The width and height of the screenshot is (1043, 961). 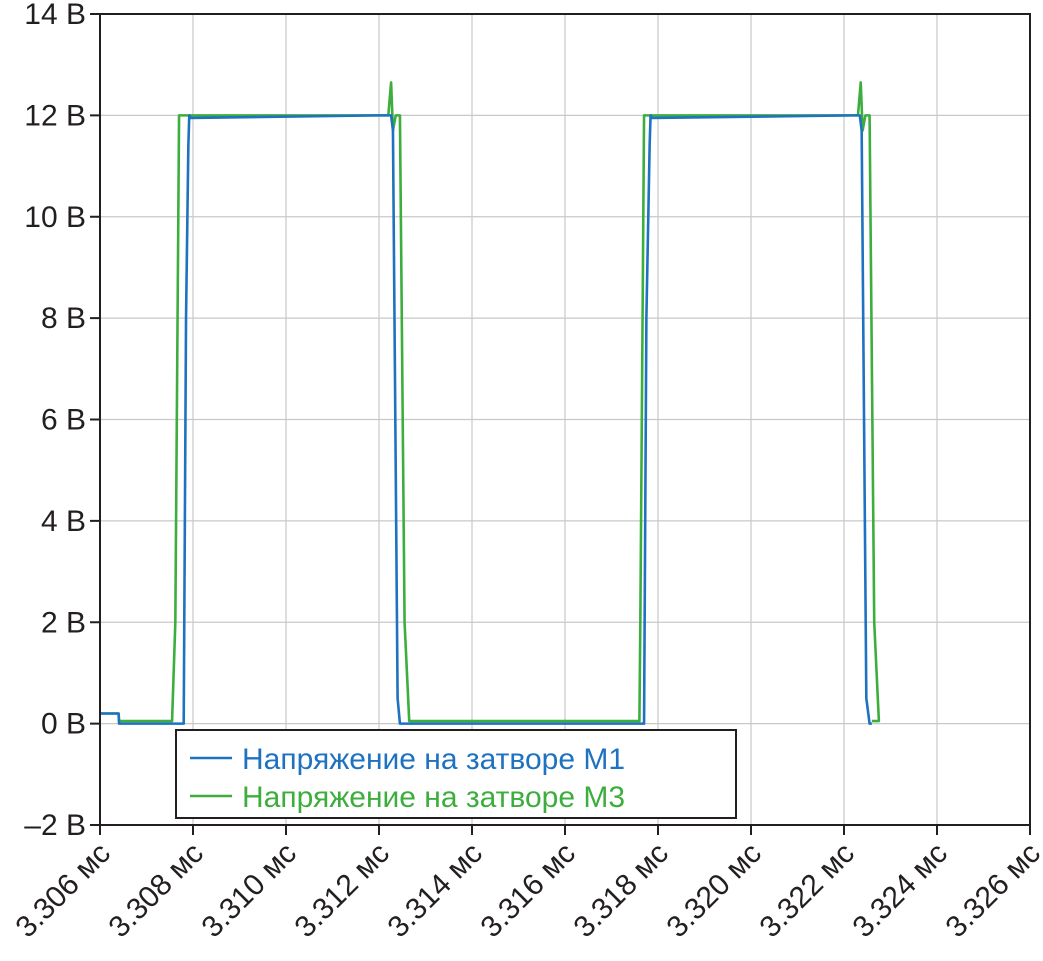 What do you see at coordinates (55, 15) in the screenshot?
I see `y-tick-label-0: 14 В` at bounding box center [55, 15].